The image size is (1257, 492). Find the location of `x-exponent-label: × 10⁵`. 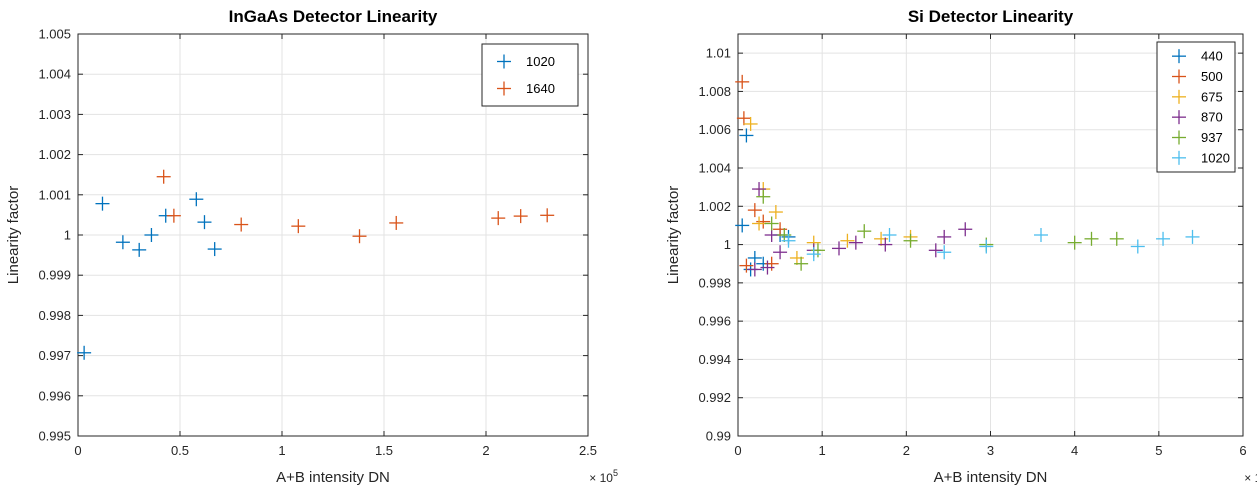

x-exponent-label: × 10⁵ is located at coordinates (603, 476).